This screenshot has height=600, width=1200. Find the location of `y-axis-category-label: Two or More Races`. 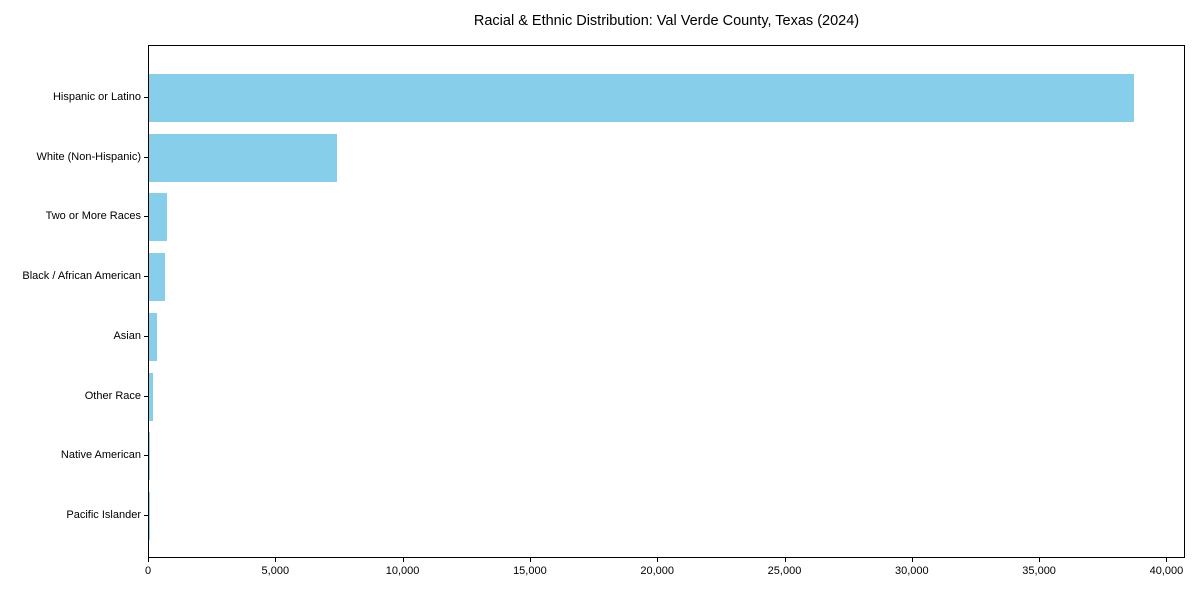

y-axis-category-label: Two or More Races is located at coordinates (93, 216).